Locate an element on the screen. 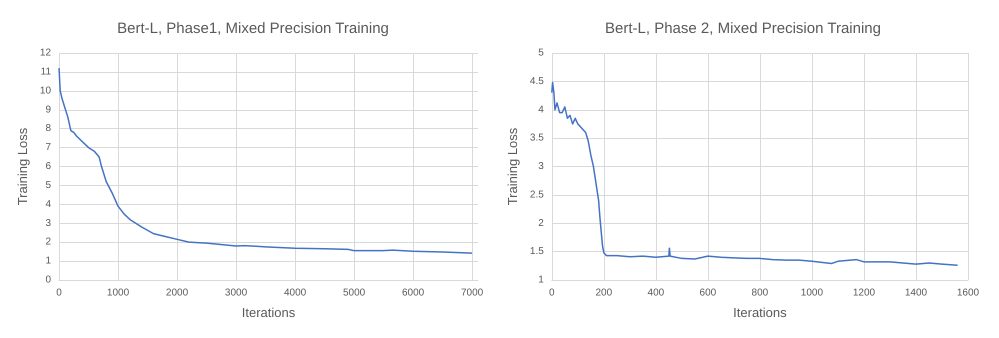 This screenshot has width=999, height=338. x-tick-label: 1600 is located at coordinates (968, 293).